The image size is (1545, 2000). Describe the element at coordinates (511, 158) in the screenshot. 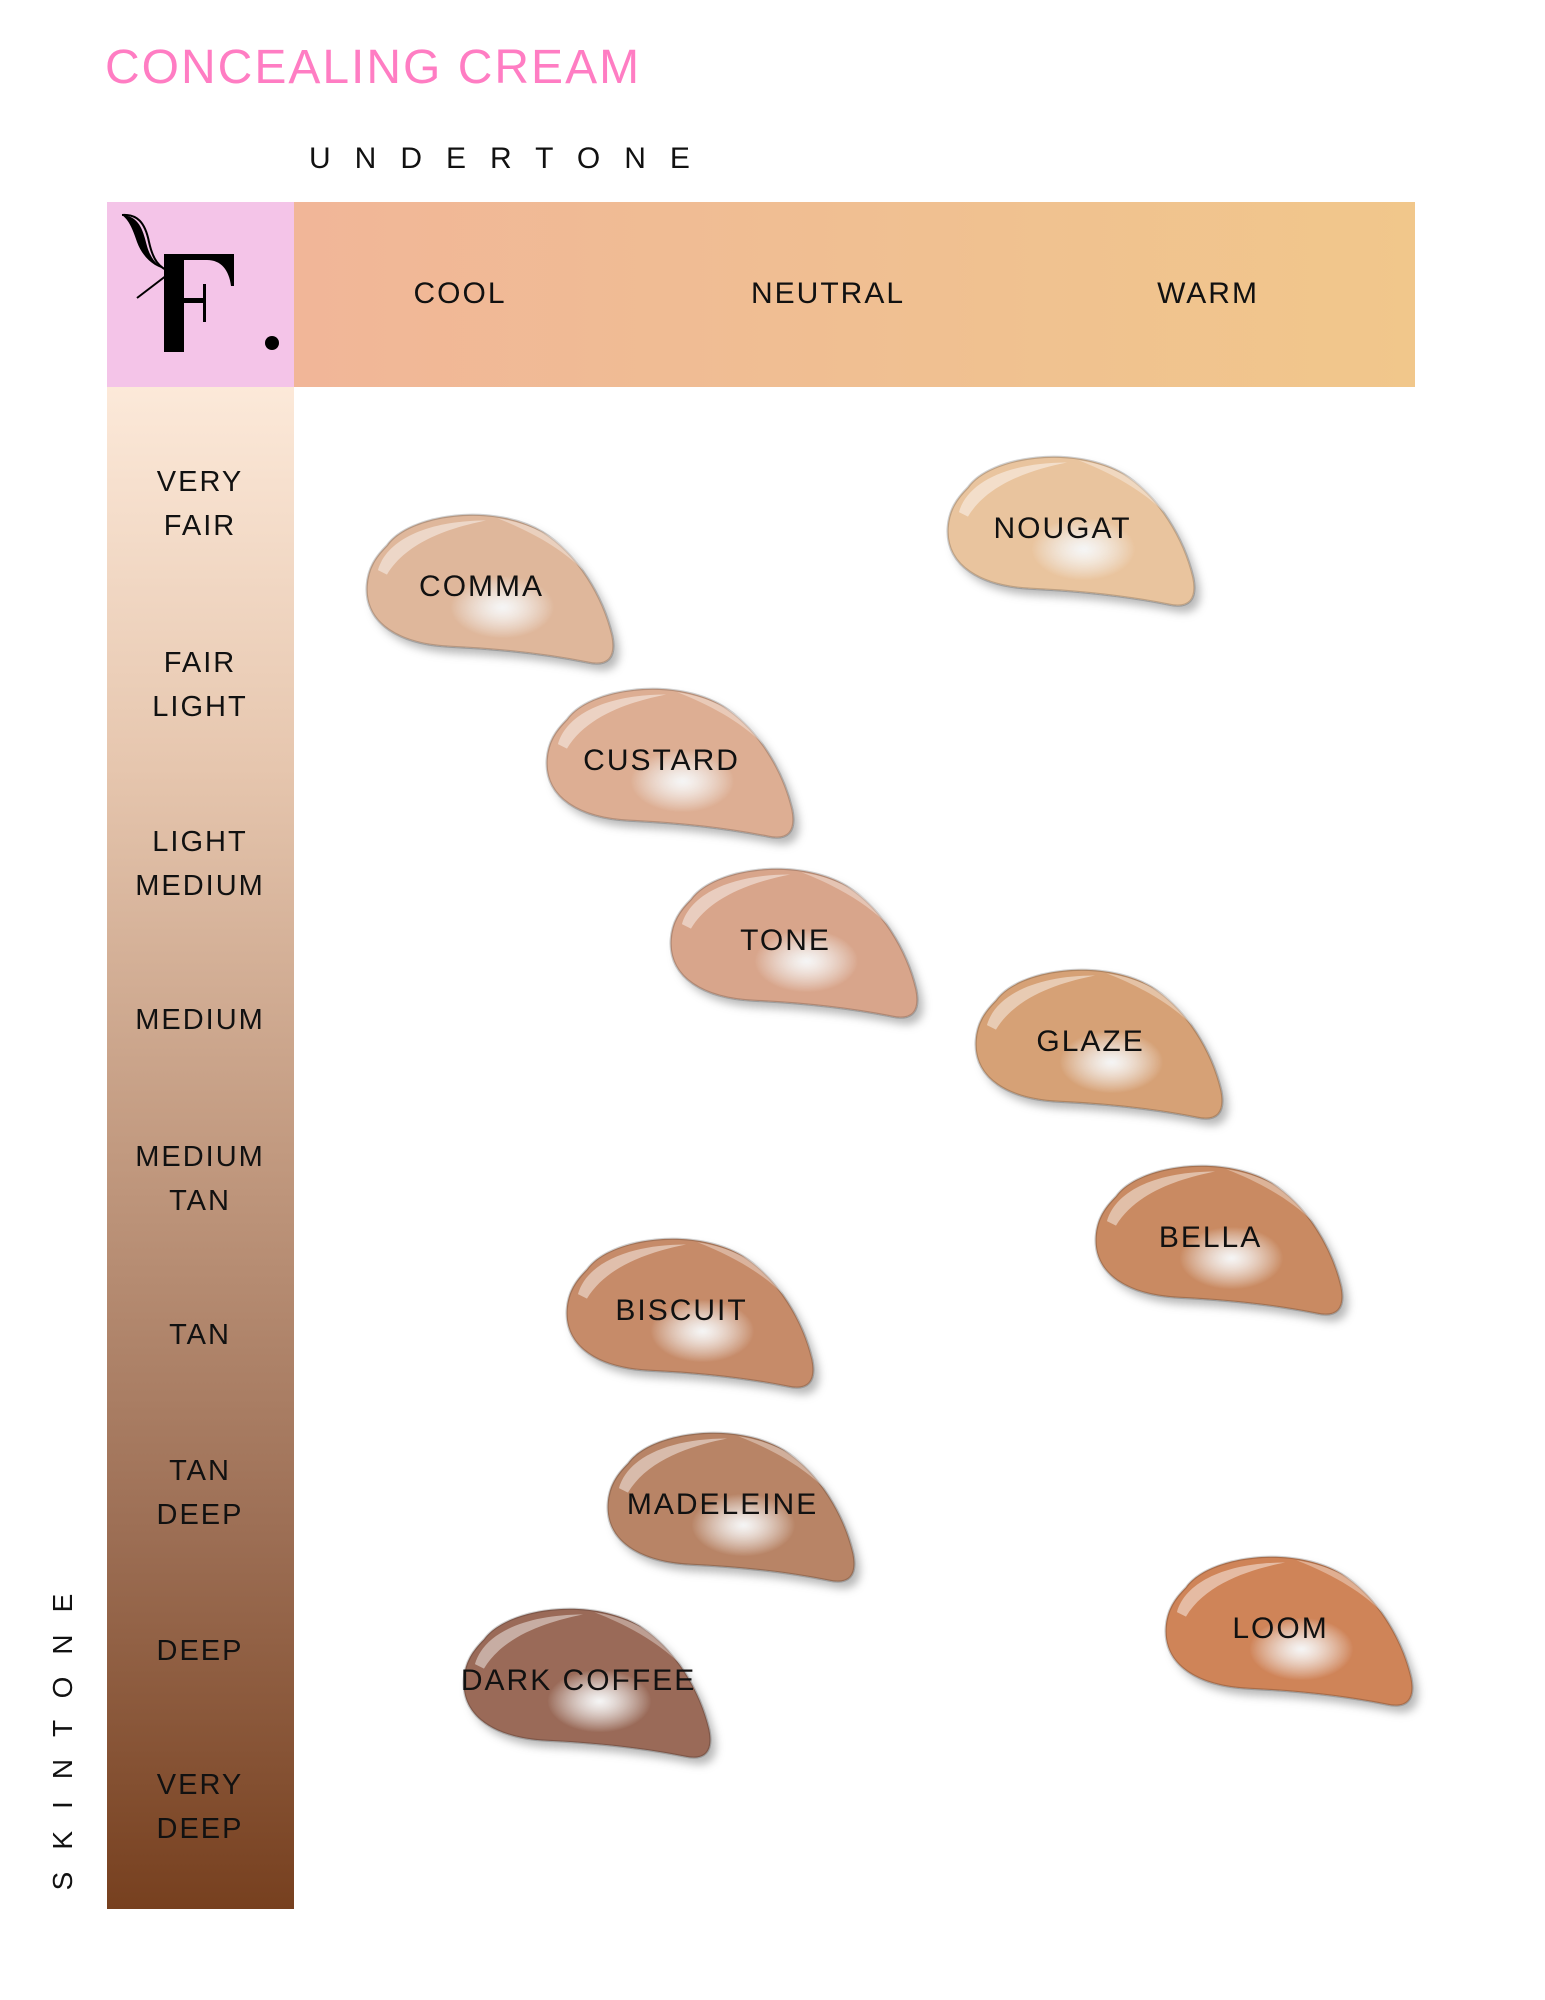

I see `undertone-axis-label: UNDERTONE` at that location.